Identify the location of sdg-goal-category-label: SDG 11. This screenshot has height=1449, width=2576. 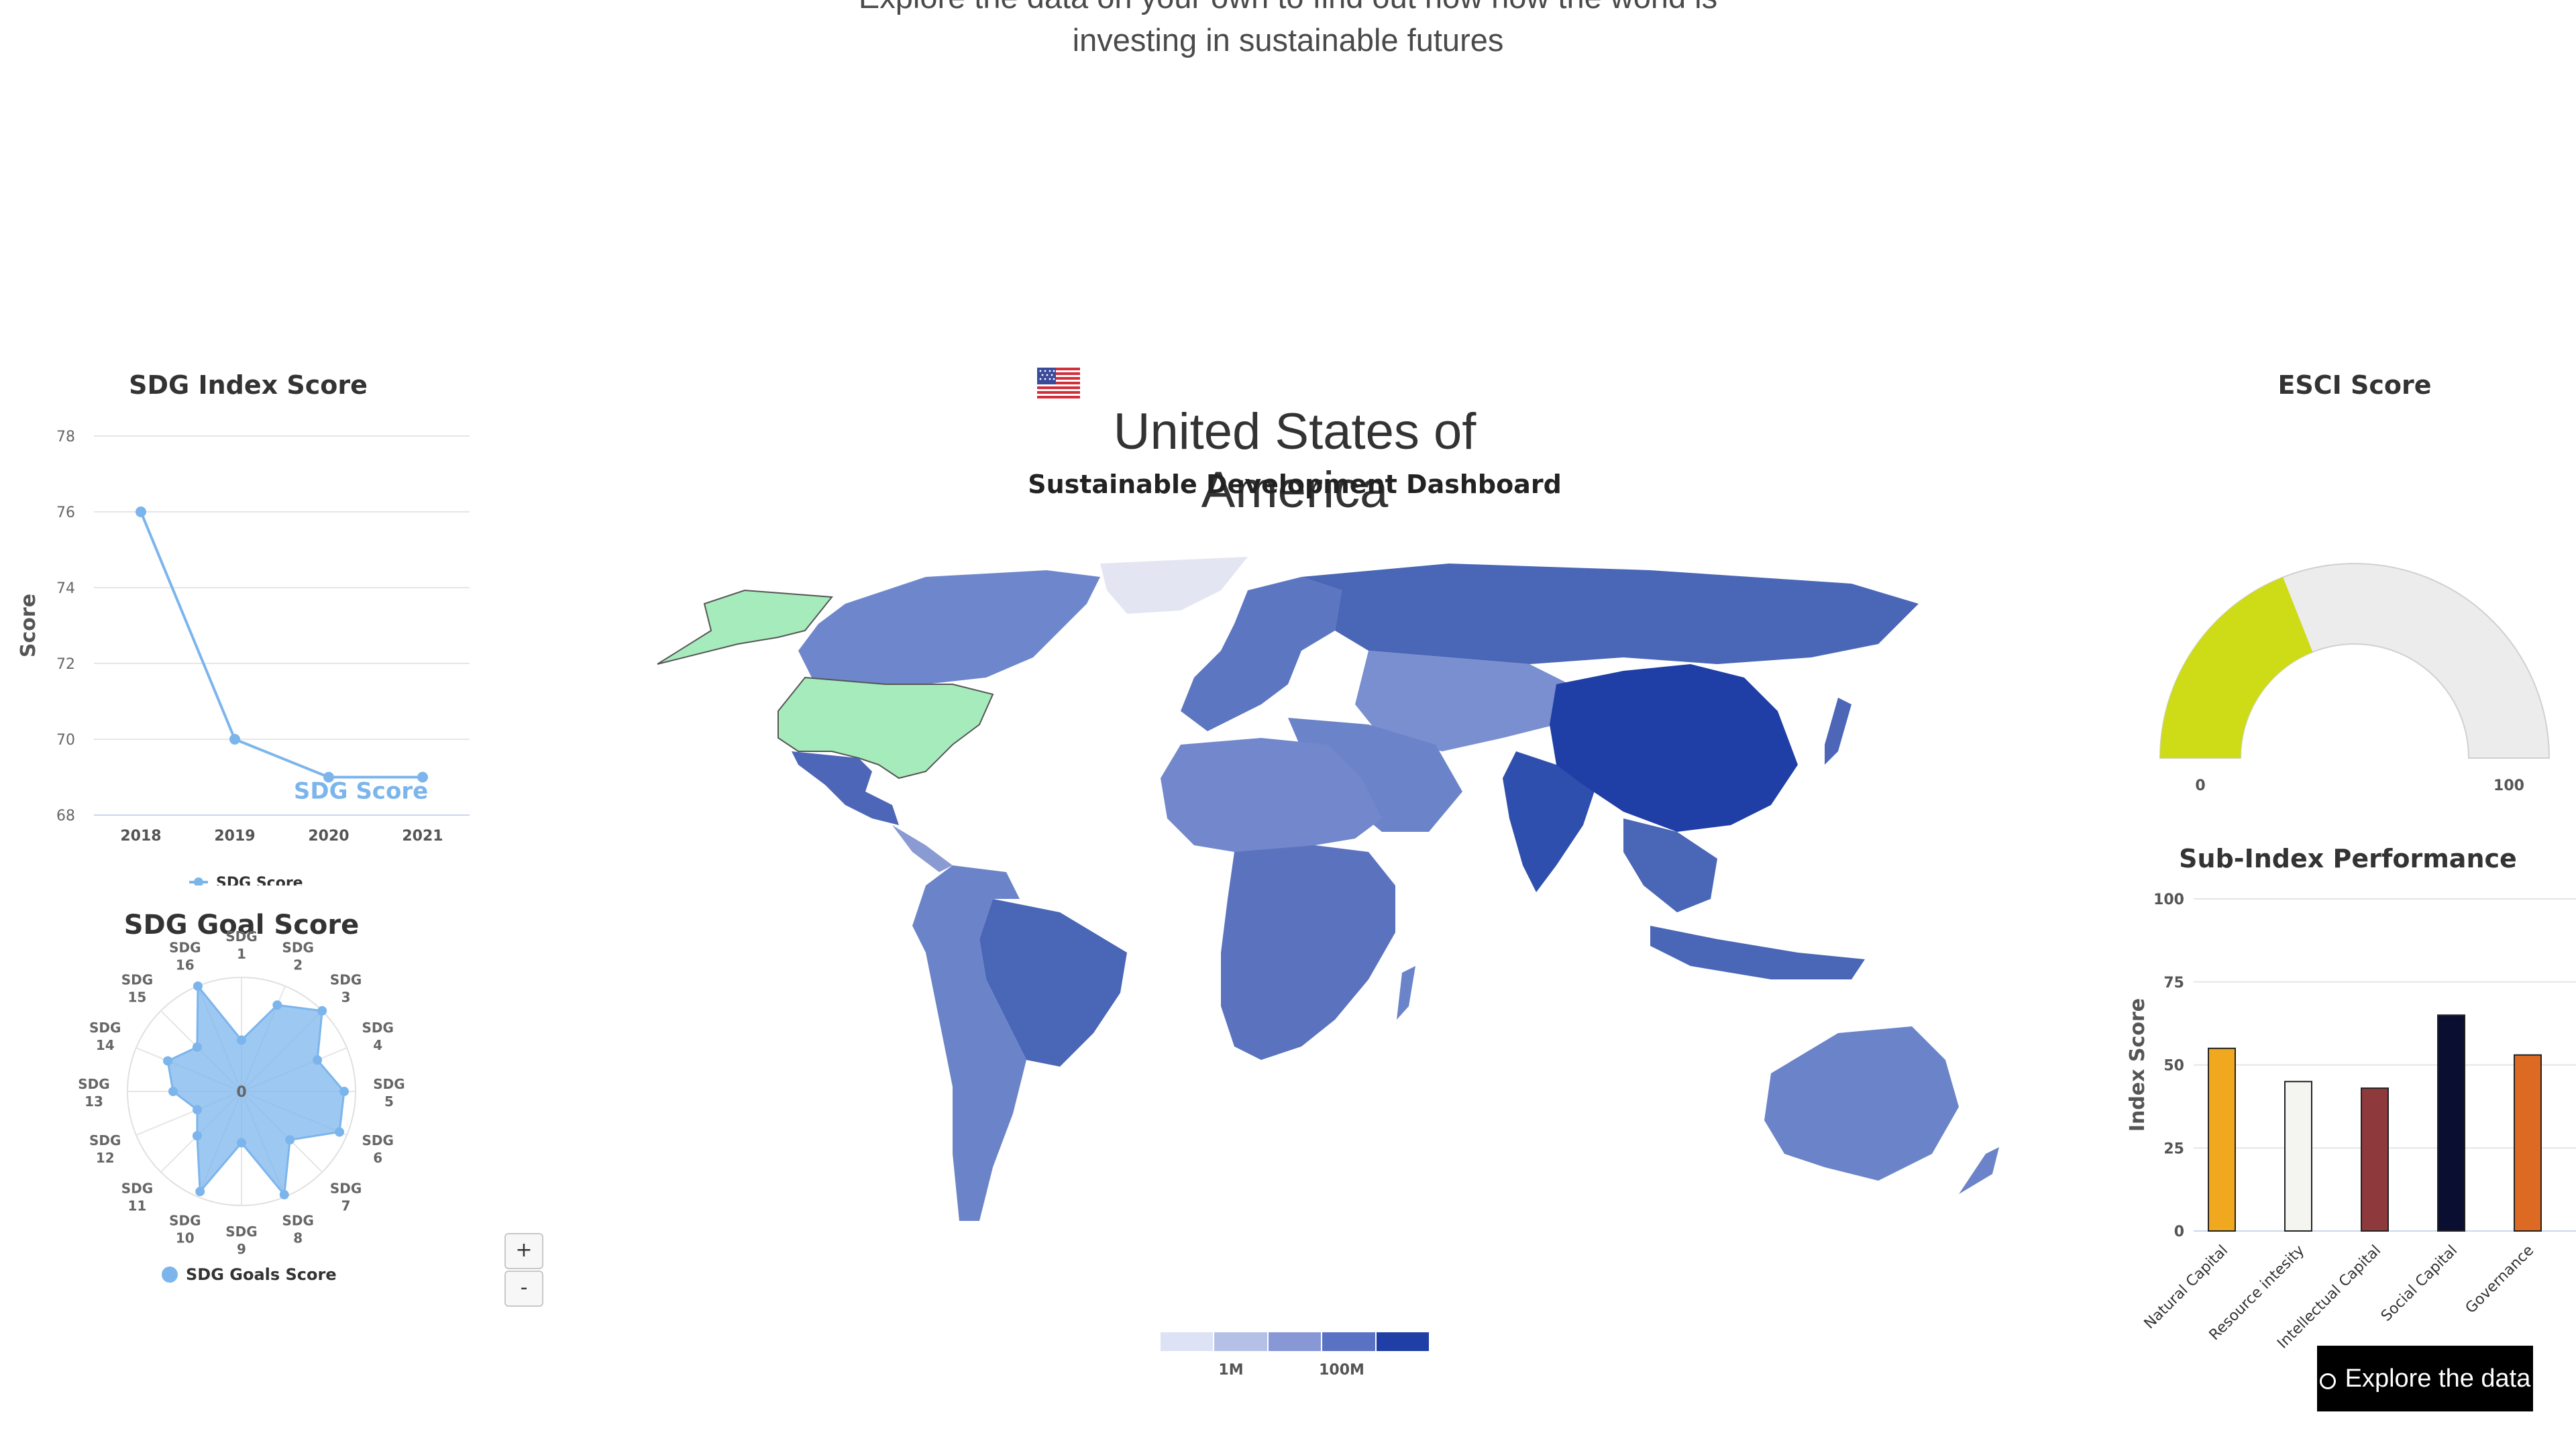
(137, 1197).